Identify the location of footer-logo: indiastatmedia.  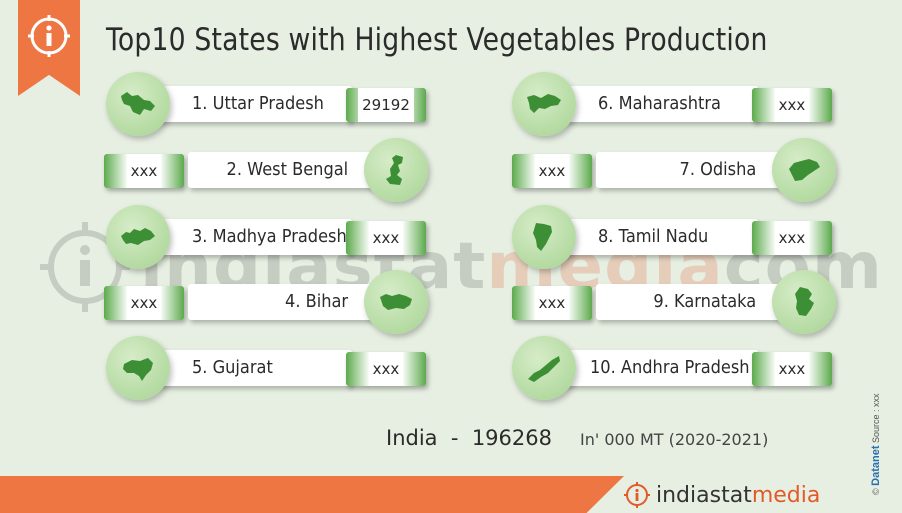
(722, 495).